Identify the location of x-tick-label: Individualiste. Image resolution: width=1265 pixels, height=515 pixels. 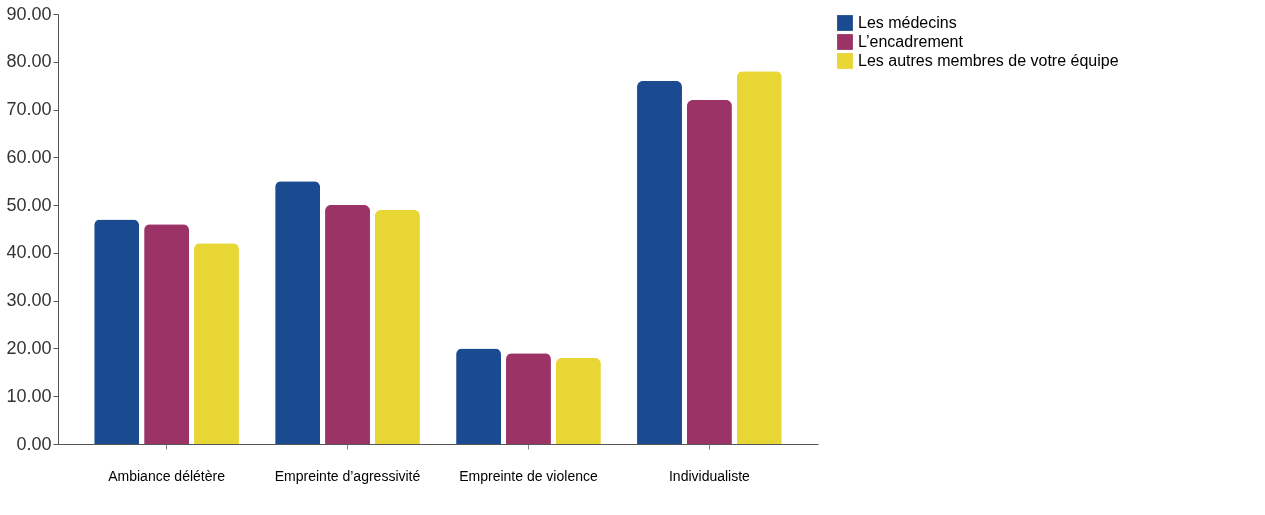
(709, 475).